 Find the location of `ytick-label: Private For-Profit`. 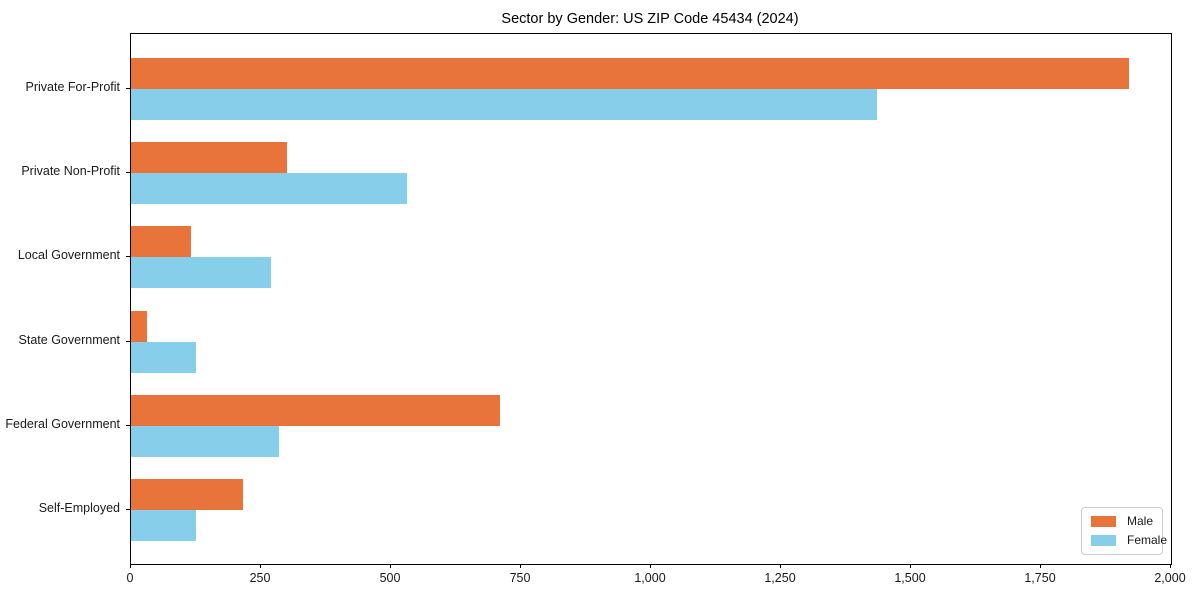

ytick-label: Private For-Profit is located at coordinates (72, 87).